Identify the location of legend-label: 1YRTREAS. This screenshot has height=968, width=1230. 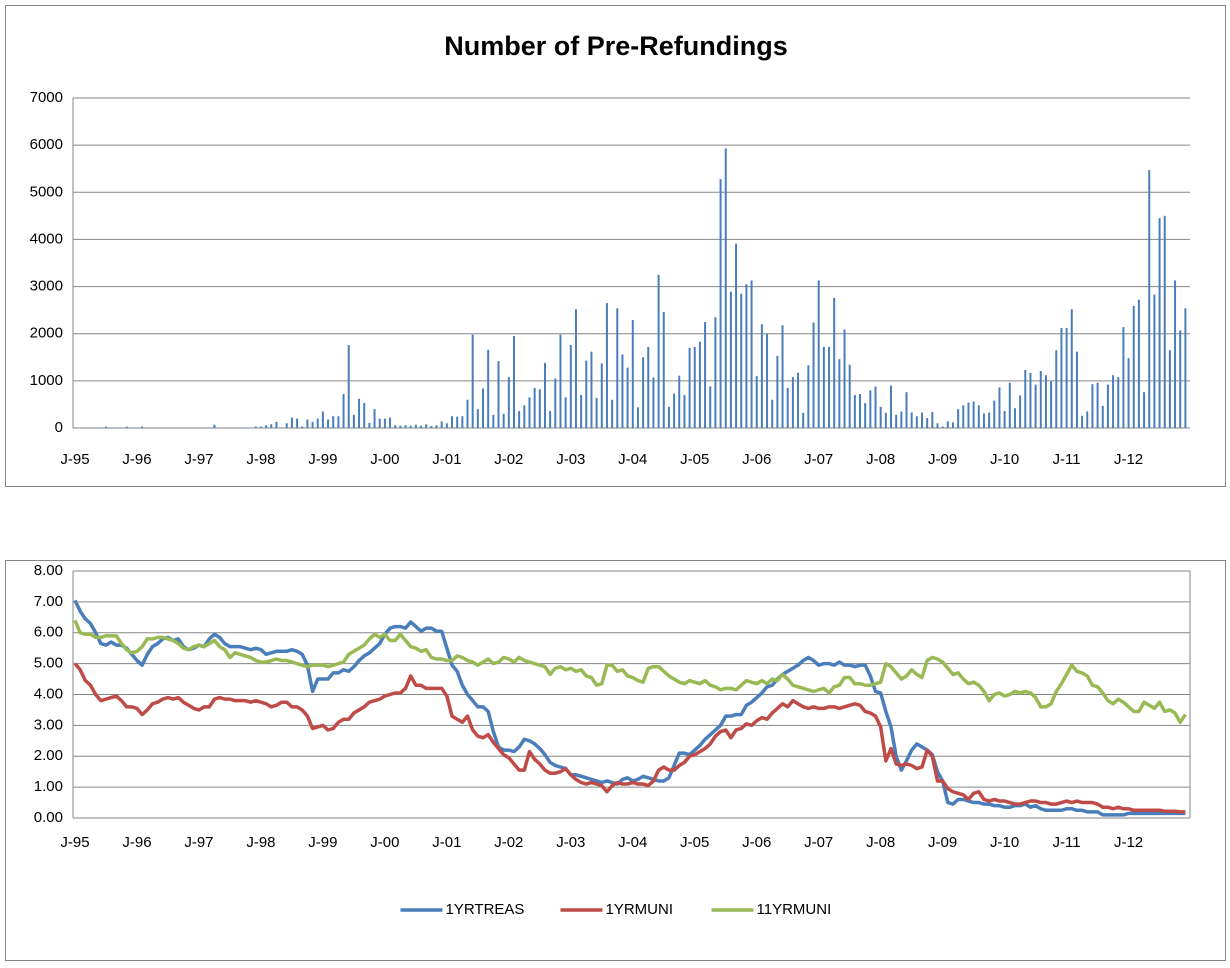
(485, 909).